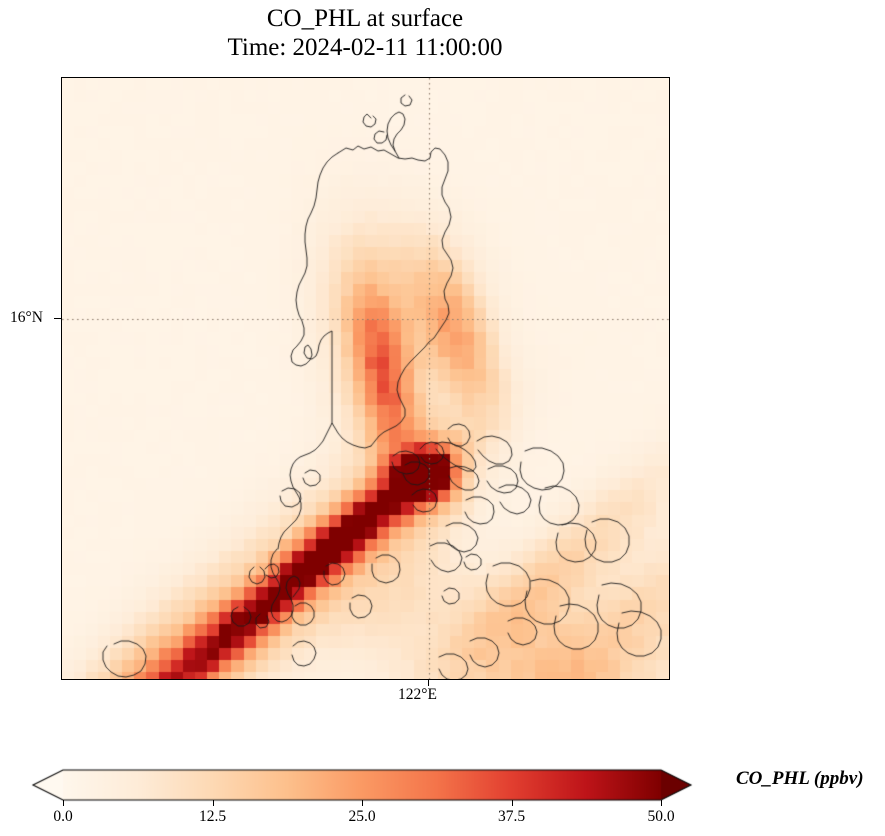  I want to click on chart-title-line-1: CO_PHL at surface, so click(365, 18).